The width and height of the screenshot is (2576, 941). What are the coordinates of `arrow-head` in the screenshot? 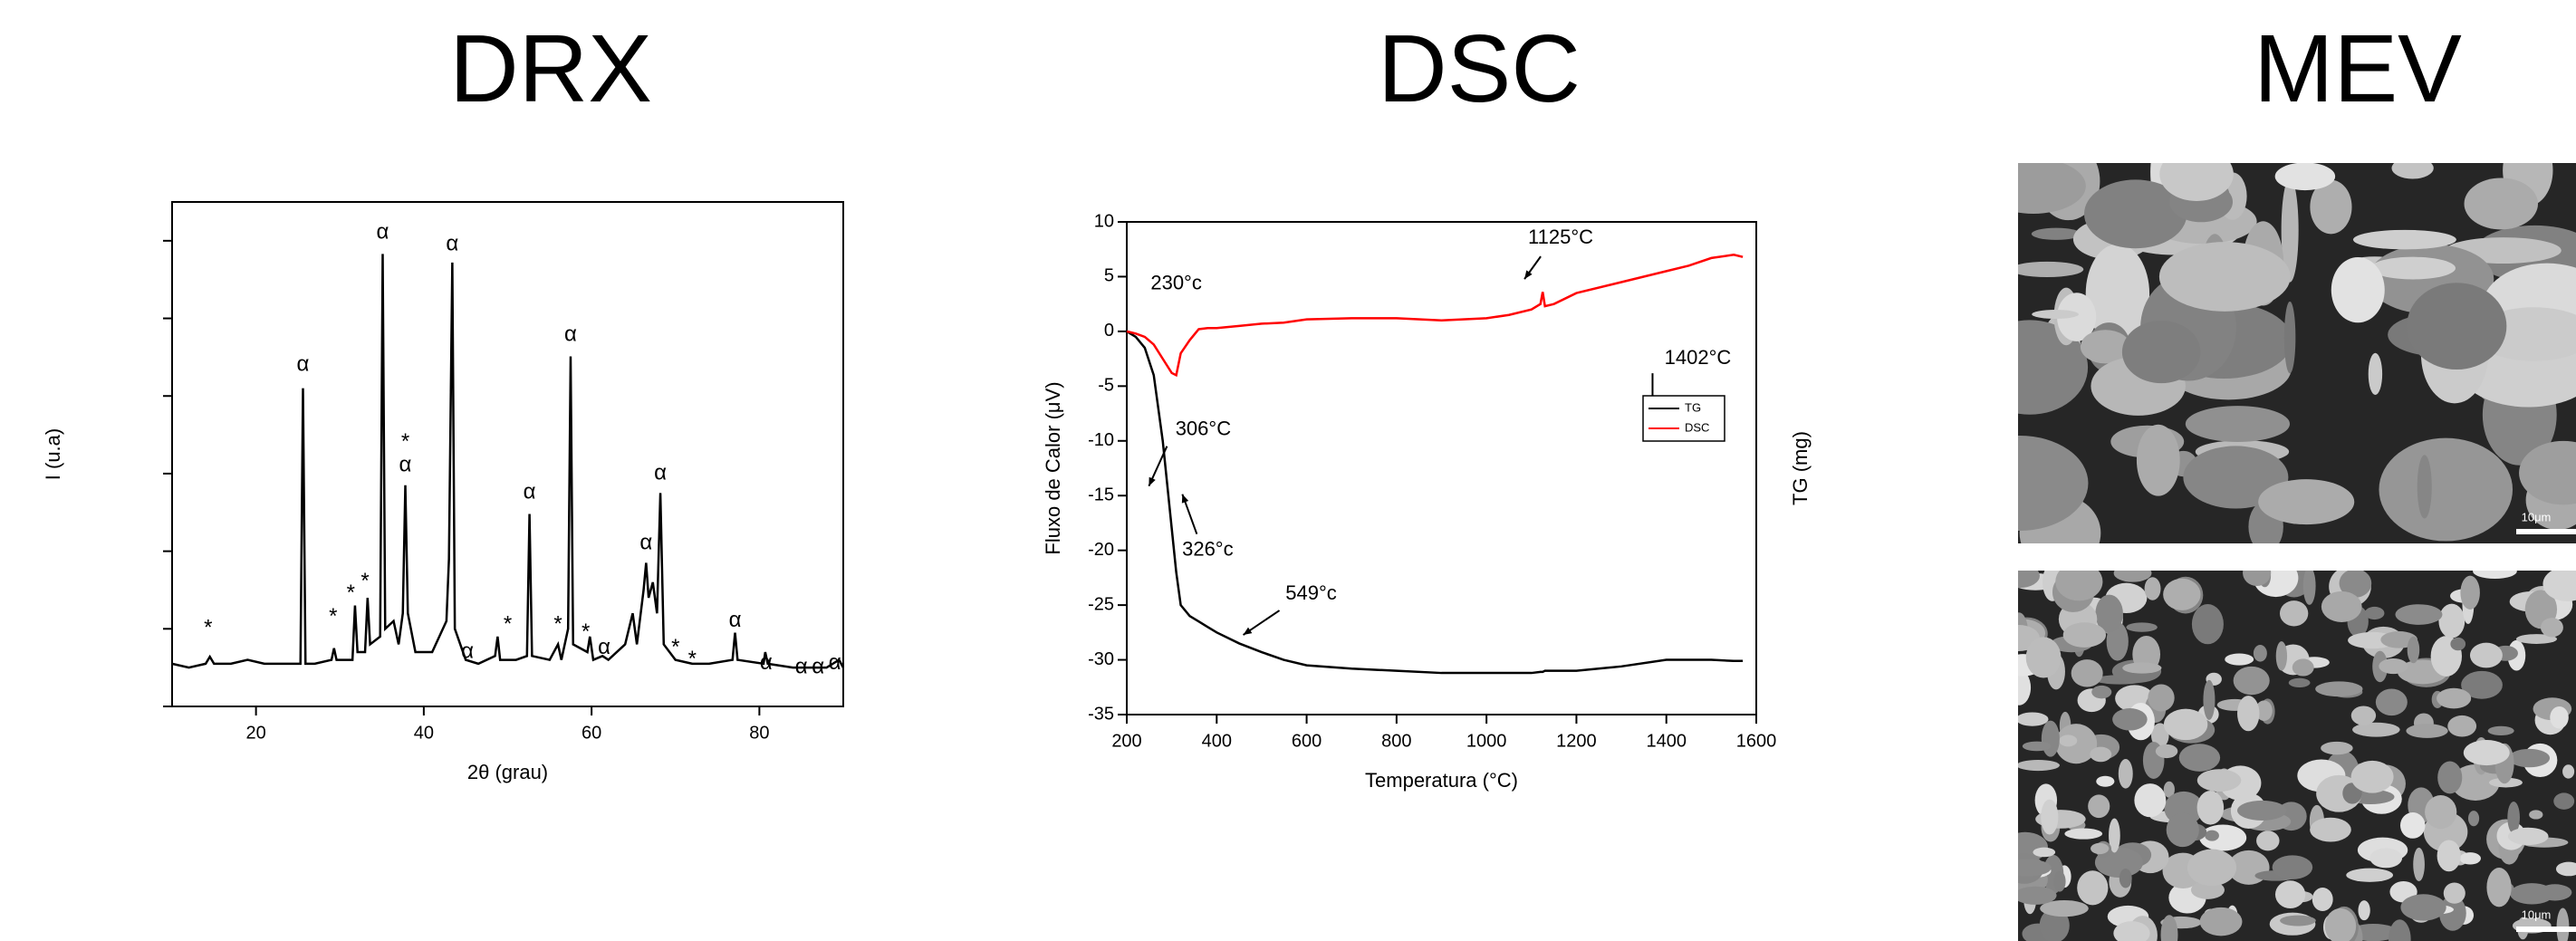 It's located at (1185, 499).